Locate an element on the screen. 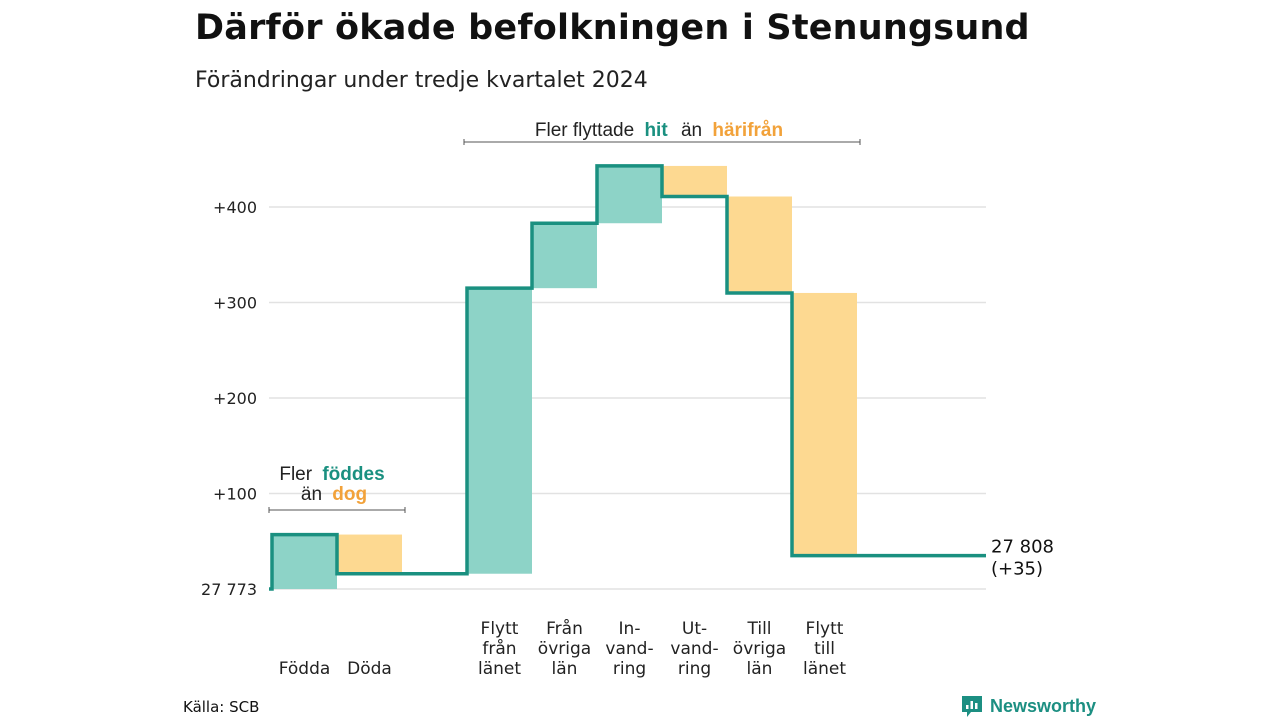  natural-annotation-line2: än dog is located at coordinates (334, 494).